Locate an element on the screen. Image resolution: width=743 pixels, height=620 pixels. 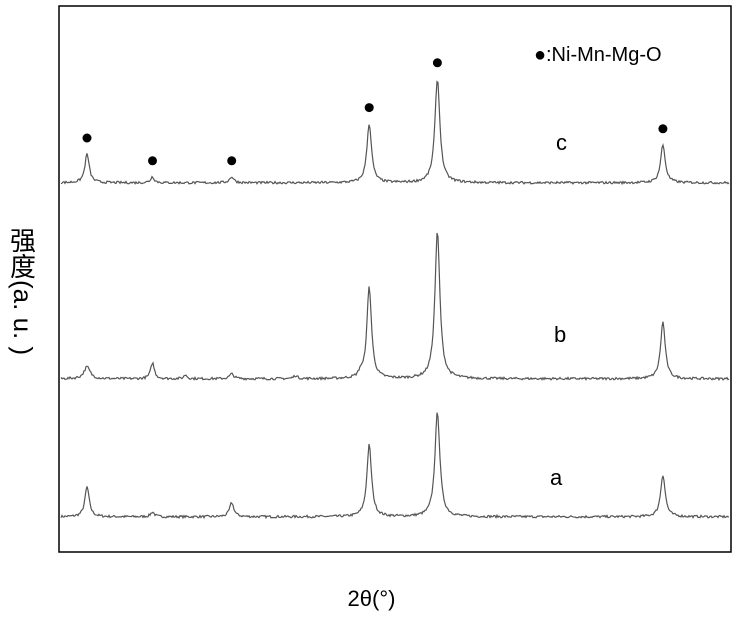
y-axis-label-cjk: 强度 is located at coordinates (23, 254).